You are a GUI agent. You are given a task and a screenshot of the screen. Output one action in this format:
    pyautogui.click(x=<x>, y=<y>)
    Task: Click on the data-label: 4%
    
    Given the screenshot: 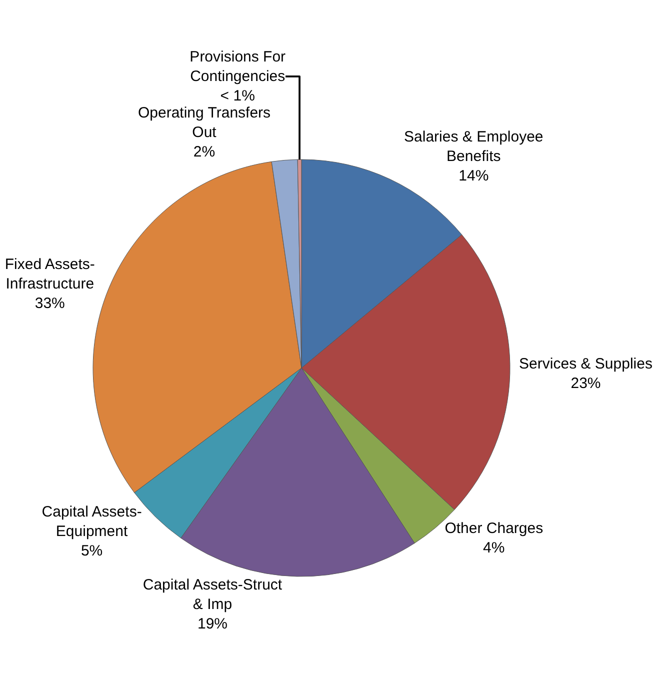 What is the action you would take?
    pyautogui.click(x=494, y=548)
    